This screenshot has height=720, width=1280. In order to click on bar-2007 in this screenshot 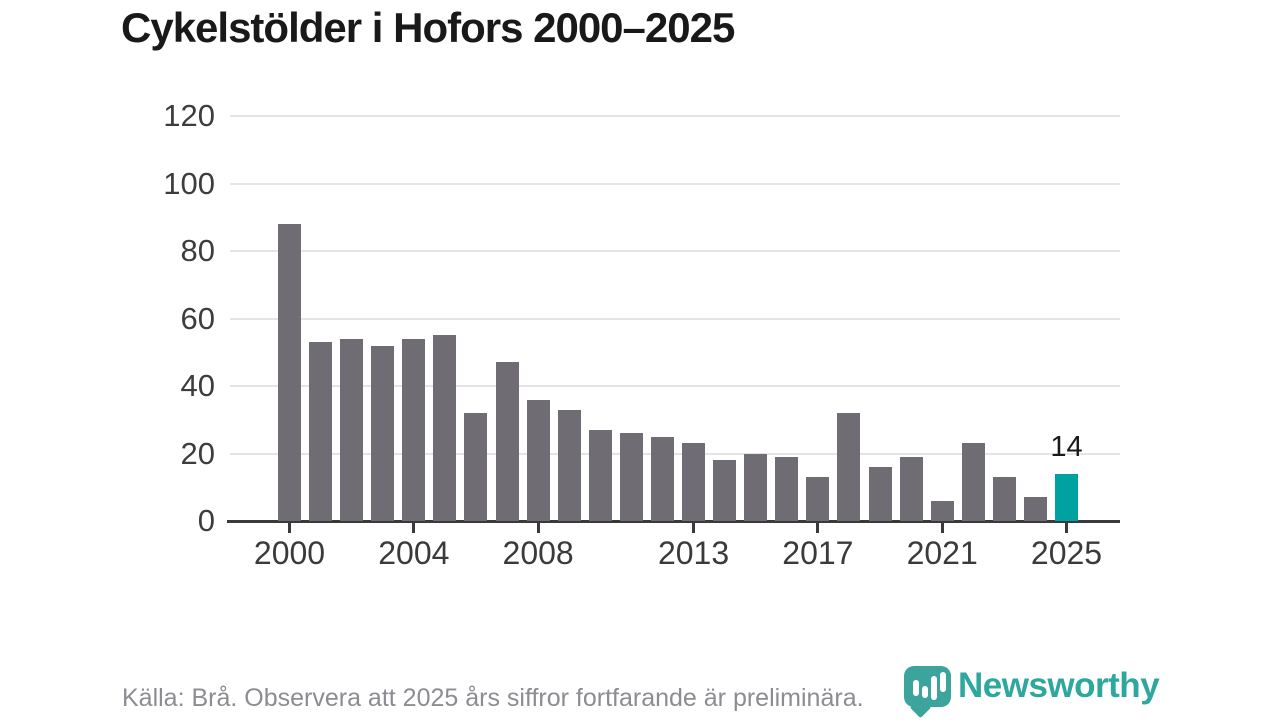, I will do `click(507, 441)`.